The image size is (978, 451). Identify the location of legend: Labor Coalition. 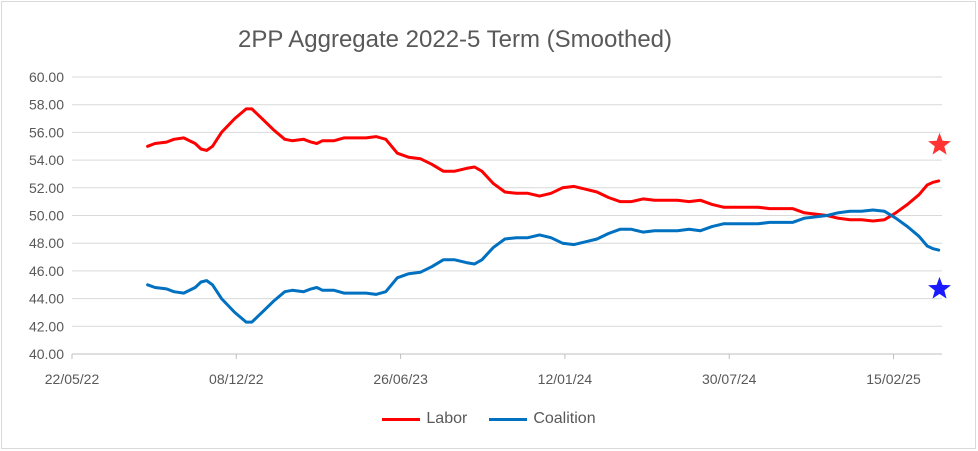
(489, 419).